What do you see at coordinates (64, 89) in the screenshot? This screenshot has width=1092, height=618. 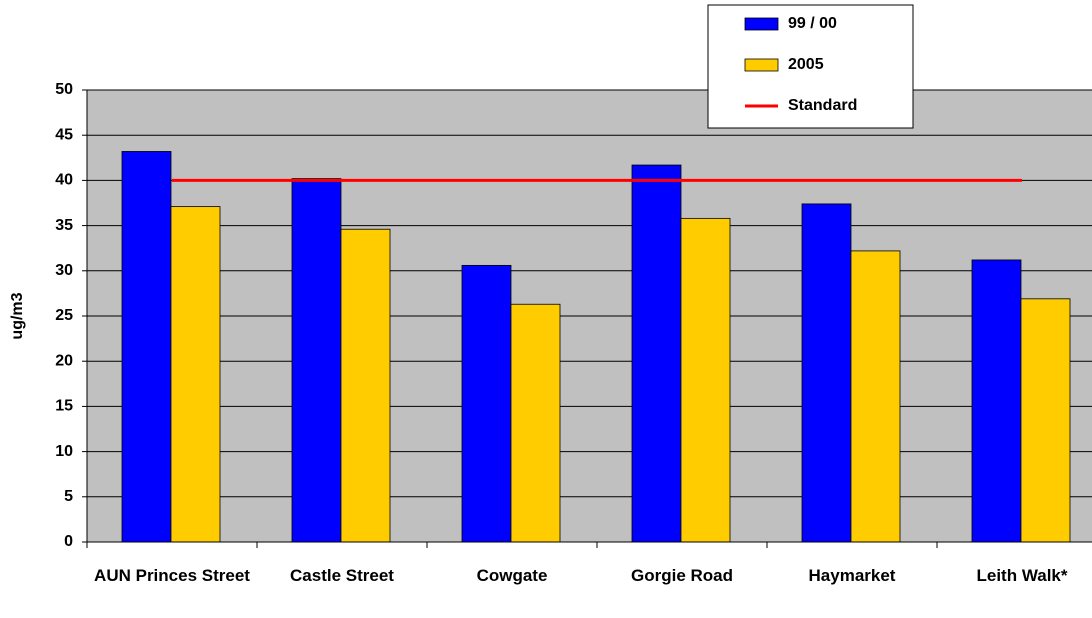 I see `y-tick-label: 50` at bounding box center [64, 89].